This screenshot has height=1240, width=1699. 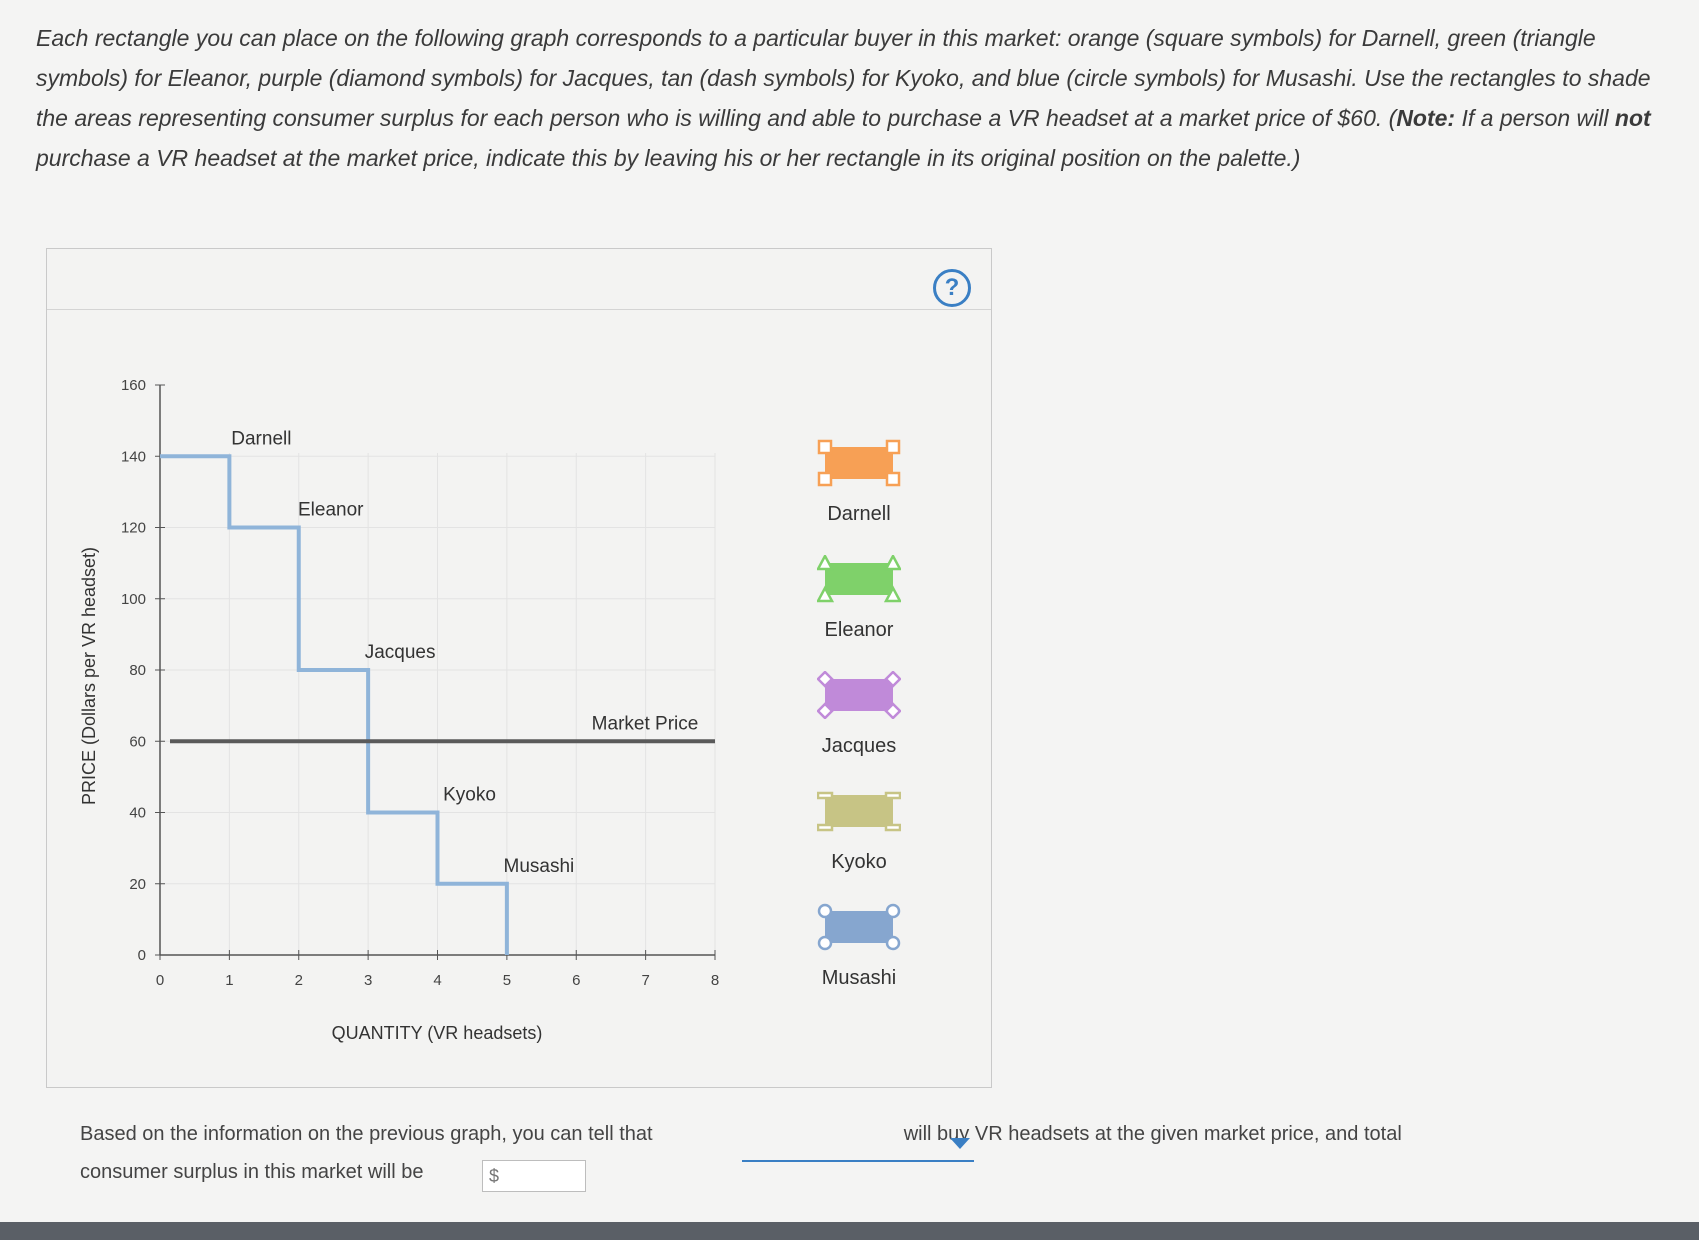 What do you see at coordinates (858, 1146) in the screenshot?
I see `buyers-dropdown` at bounding box center [858, 1146].